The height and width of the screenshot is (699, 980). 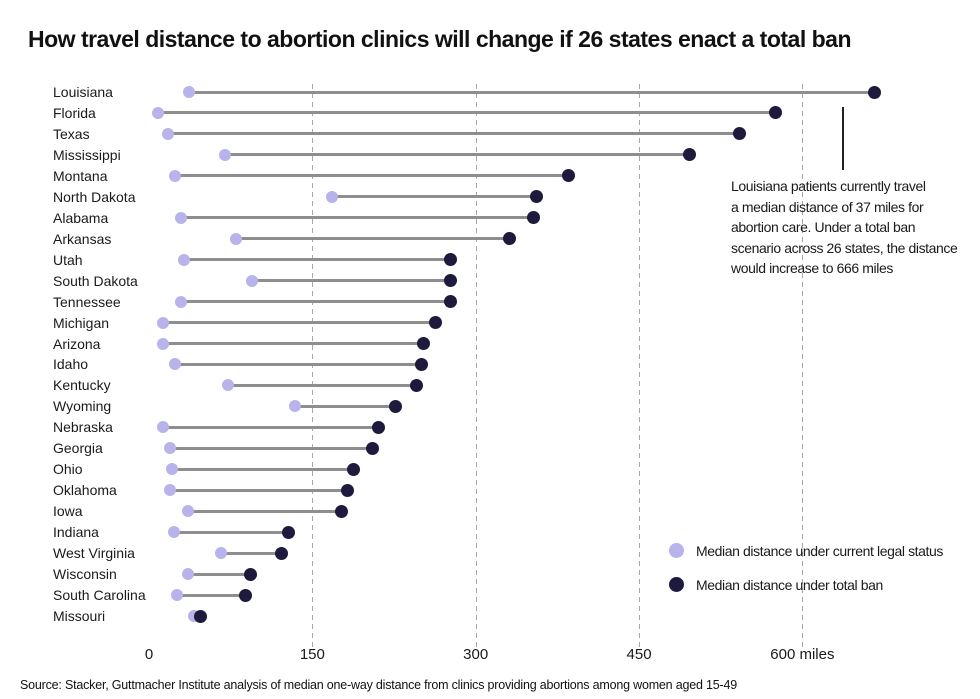 What do you see at coordinates (79, 616) in the screenshot?
I see `state-label: Missouri` at bounding box center [79, 616].